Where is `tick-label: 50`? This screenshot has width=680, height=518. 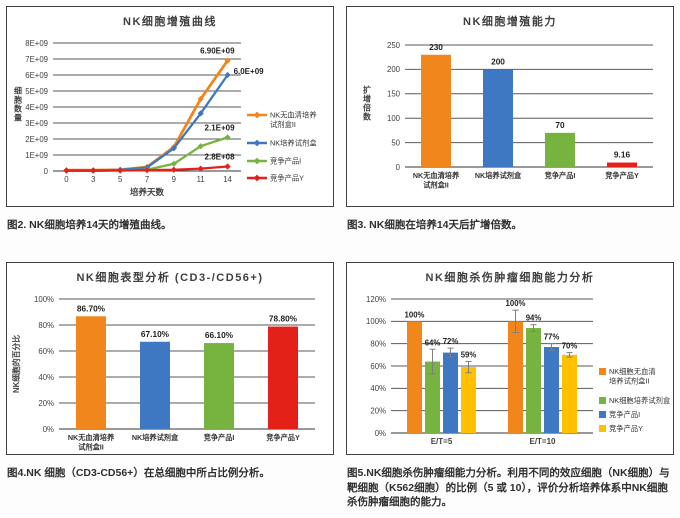
tick-label: 50 is located at coordinates (395, 142).